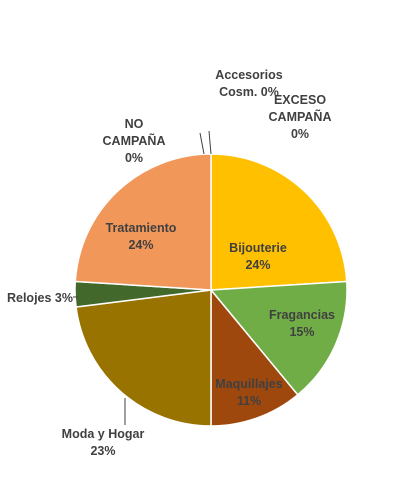  What do you see at coordinates (143, 358) in the screenshot?
I see `pie-slice-moda-y-hogar` at bounding box center [143, 358].